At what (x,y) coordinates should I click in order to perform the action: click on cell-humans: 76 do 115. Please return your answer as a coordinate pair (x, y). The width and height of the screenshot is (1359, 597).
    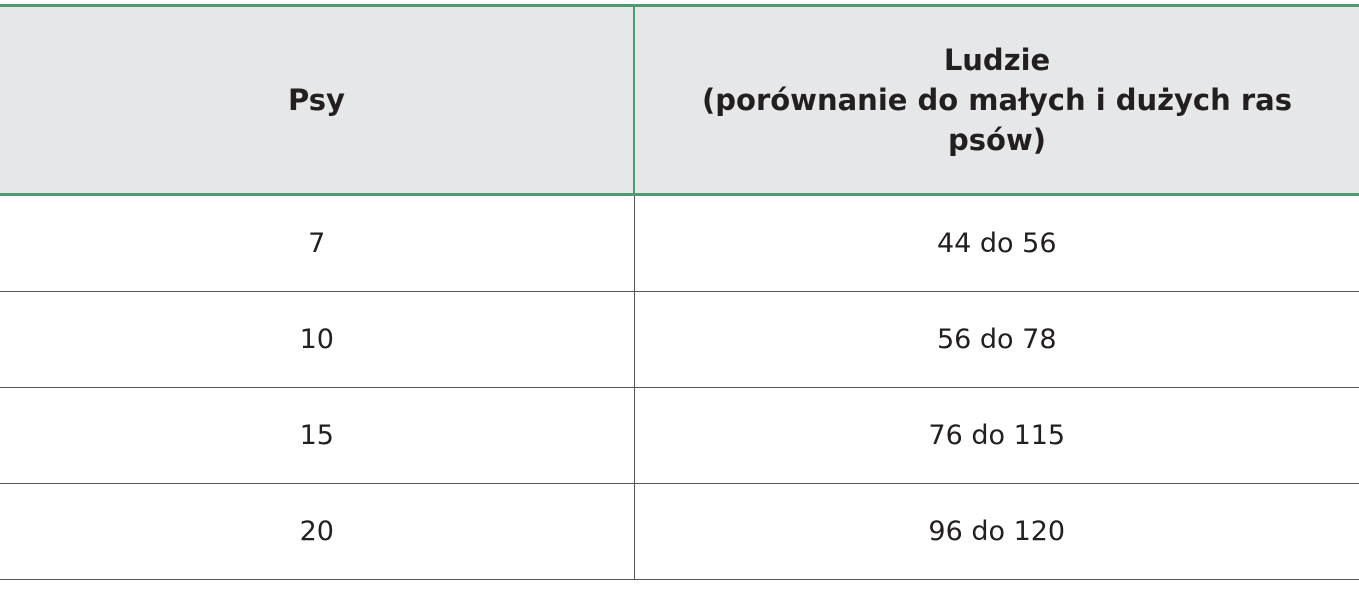
    Looking at the image, I should click on (996, 435).